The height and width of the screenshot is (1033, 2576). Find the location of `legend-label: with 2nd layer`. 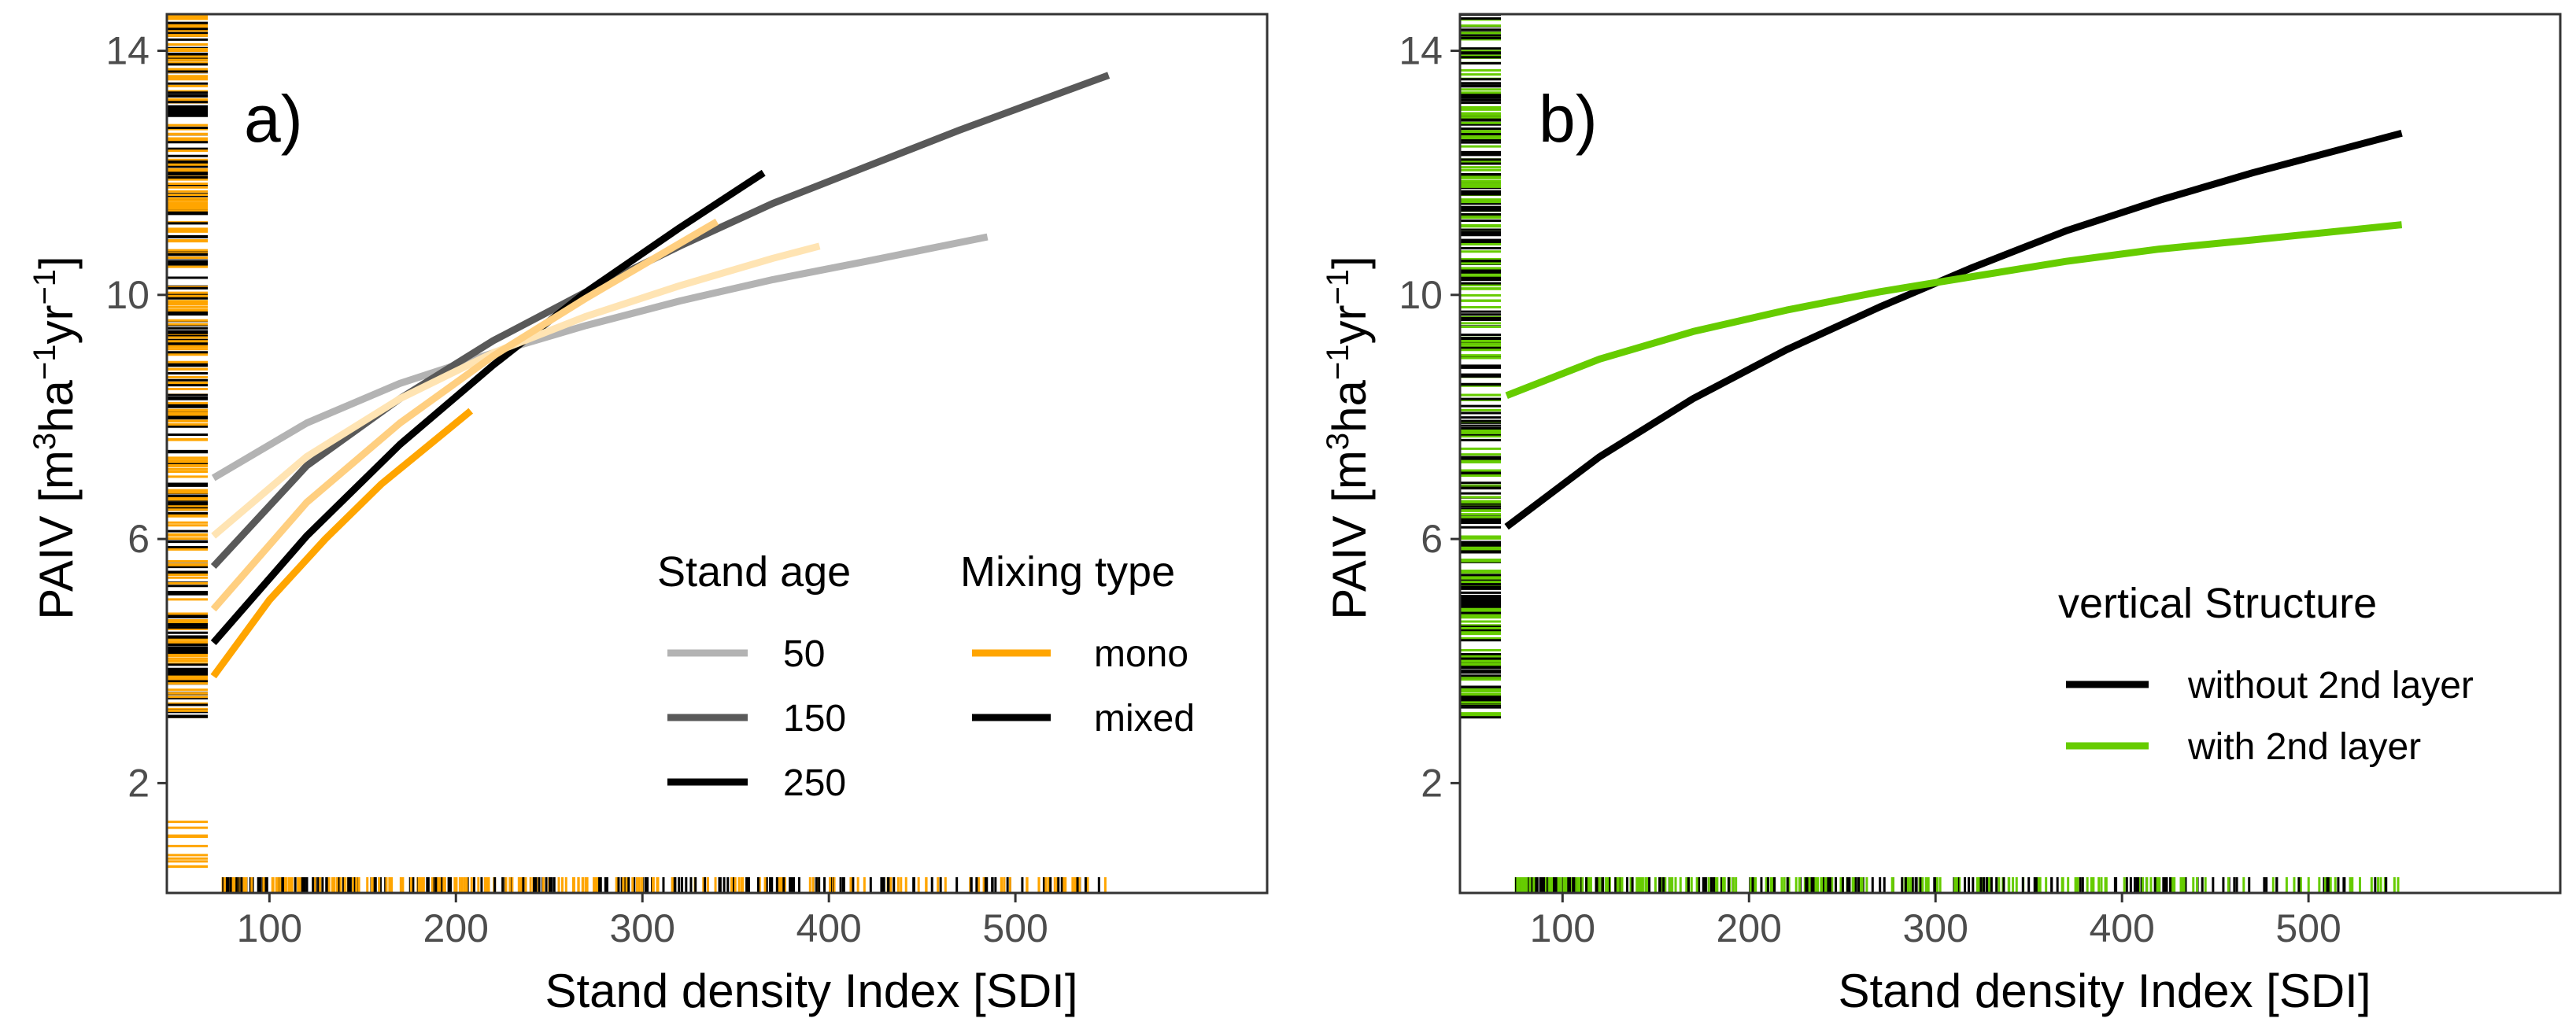

legend-label: with 2nd layer is located at coordinates (2304, 747).